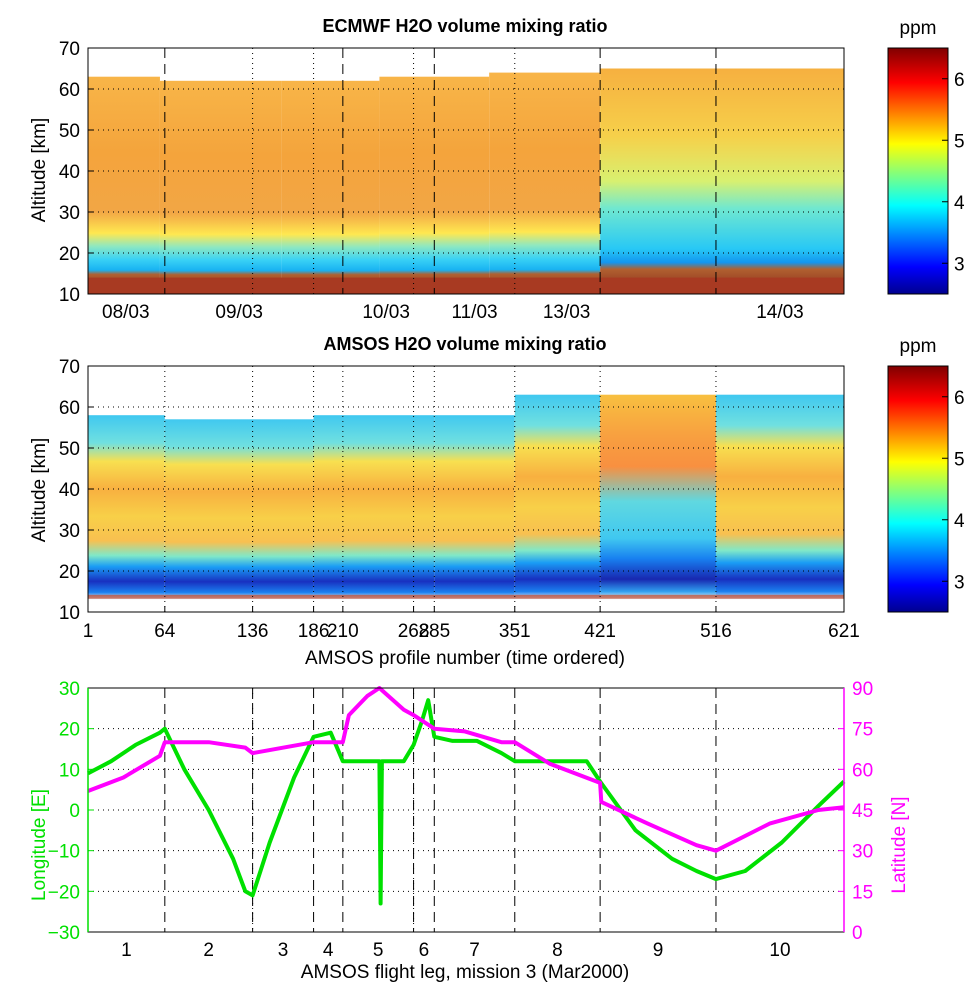  Describe the element at coordinates (69, 367) in the screenshot. I see `y-tick-label: 70` at that location.